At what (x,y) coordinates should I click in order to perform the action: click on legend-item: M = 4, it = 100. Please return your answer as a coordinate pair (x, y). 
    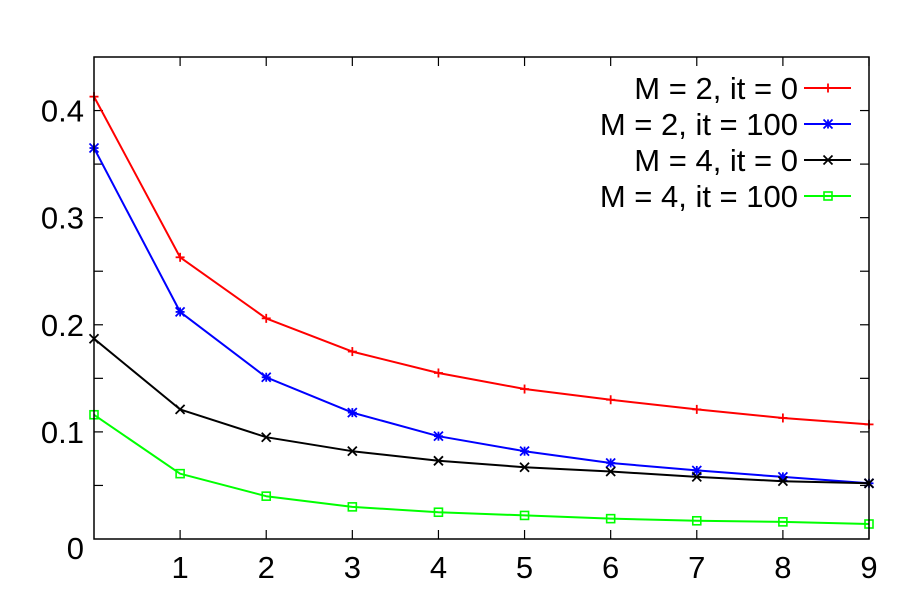
    Looking at the image, I should click on (725, 196).